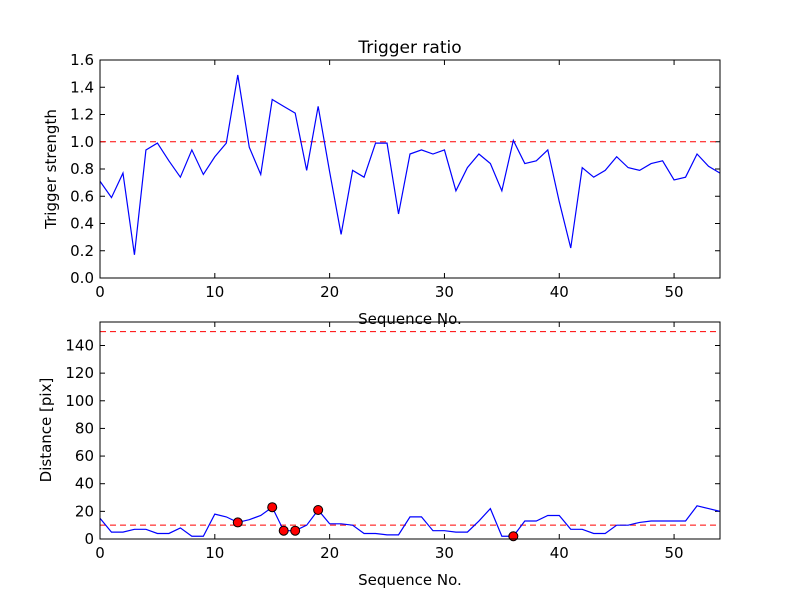 The image size is (800, 600). What do you see at coordinates (82, 142) in the screenshot?
I see `y-tick-label: 1.0` at bounding box center [82, 142].